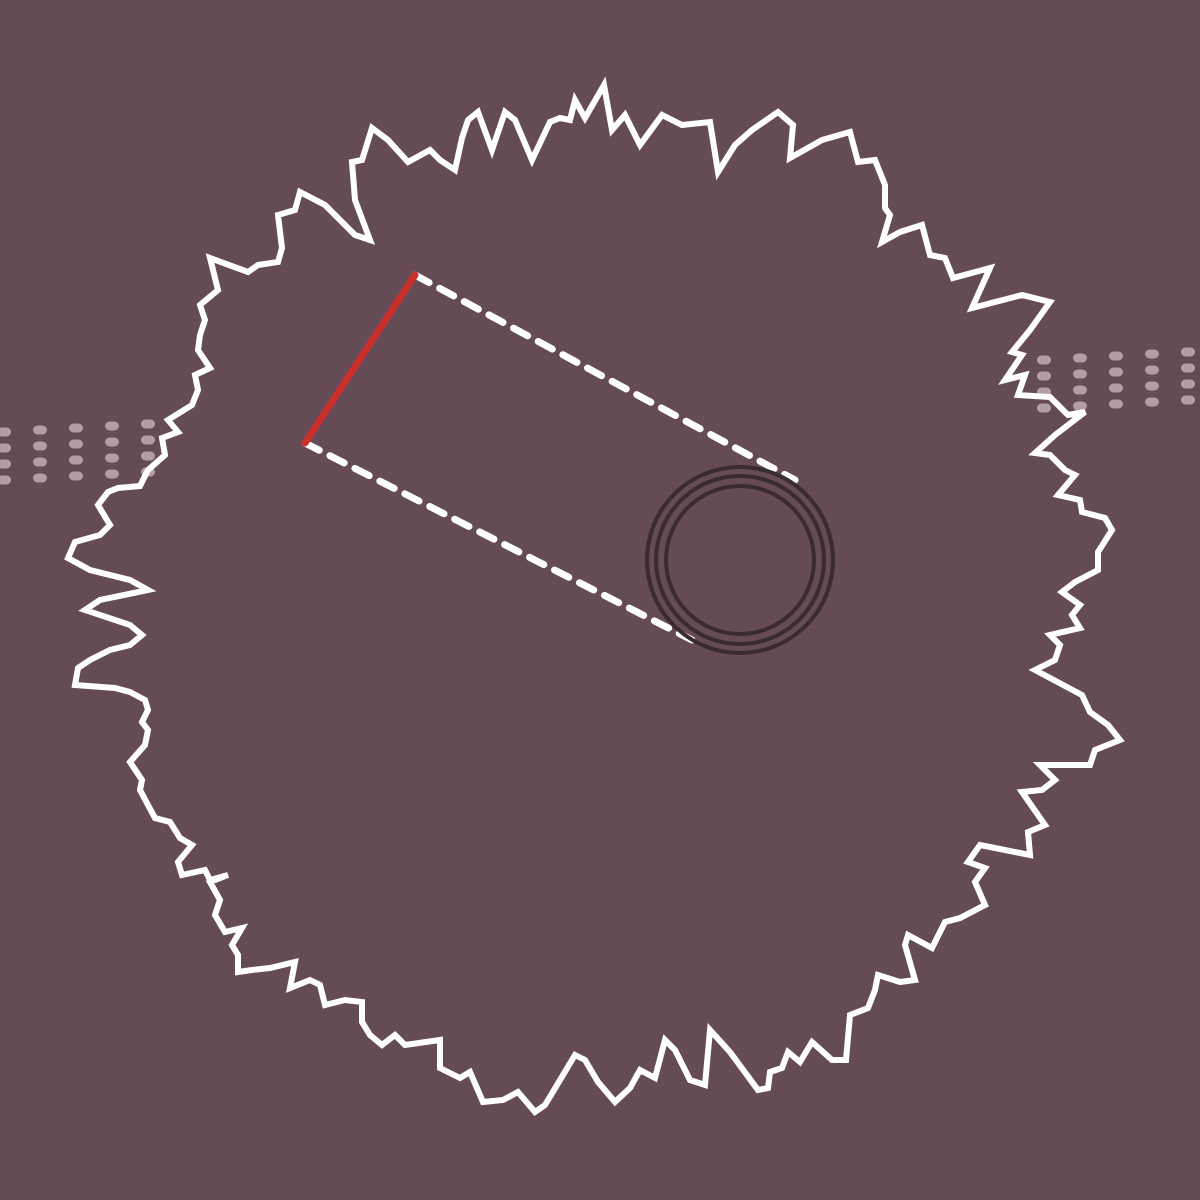  Describe the element at coordinates (1116, 380) in the screenshot. I see `right-dot-field` at that location.